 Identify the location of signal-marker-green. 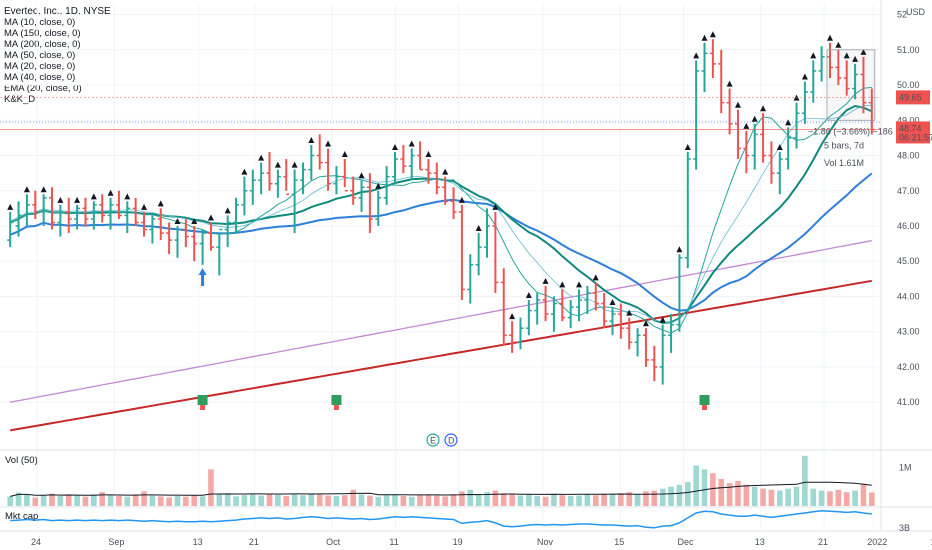
(202, 400).